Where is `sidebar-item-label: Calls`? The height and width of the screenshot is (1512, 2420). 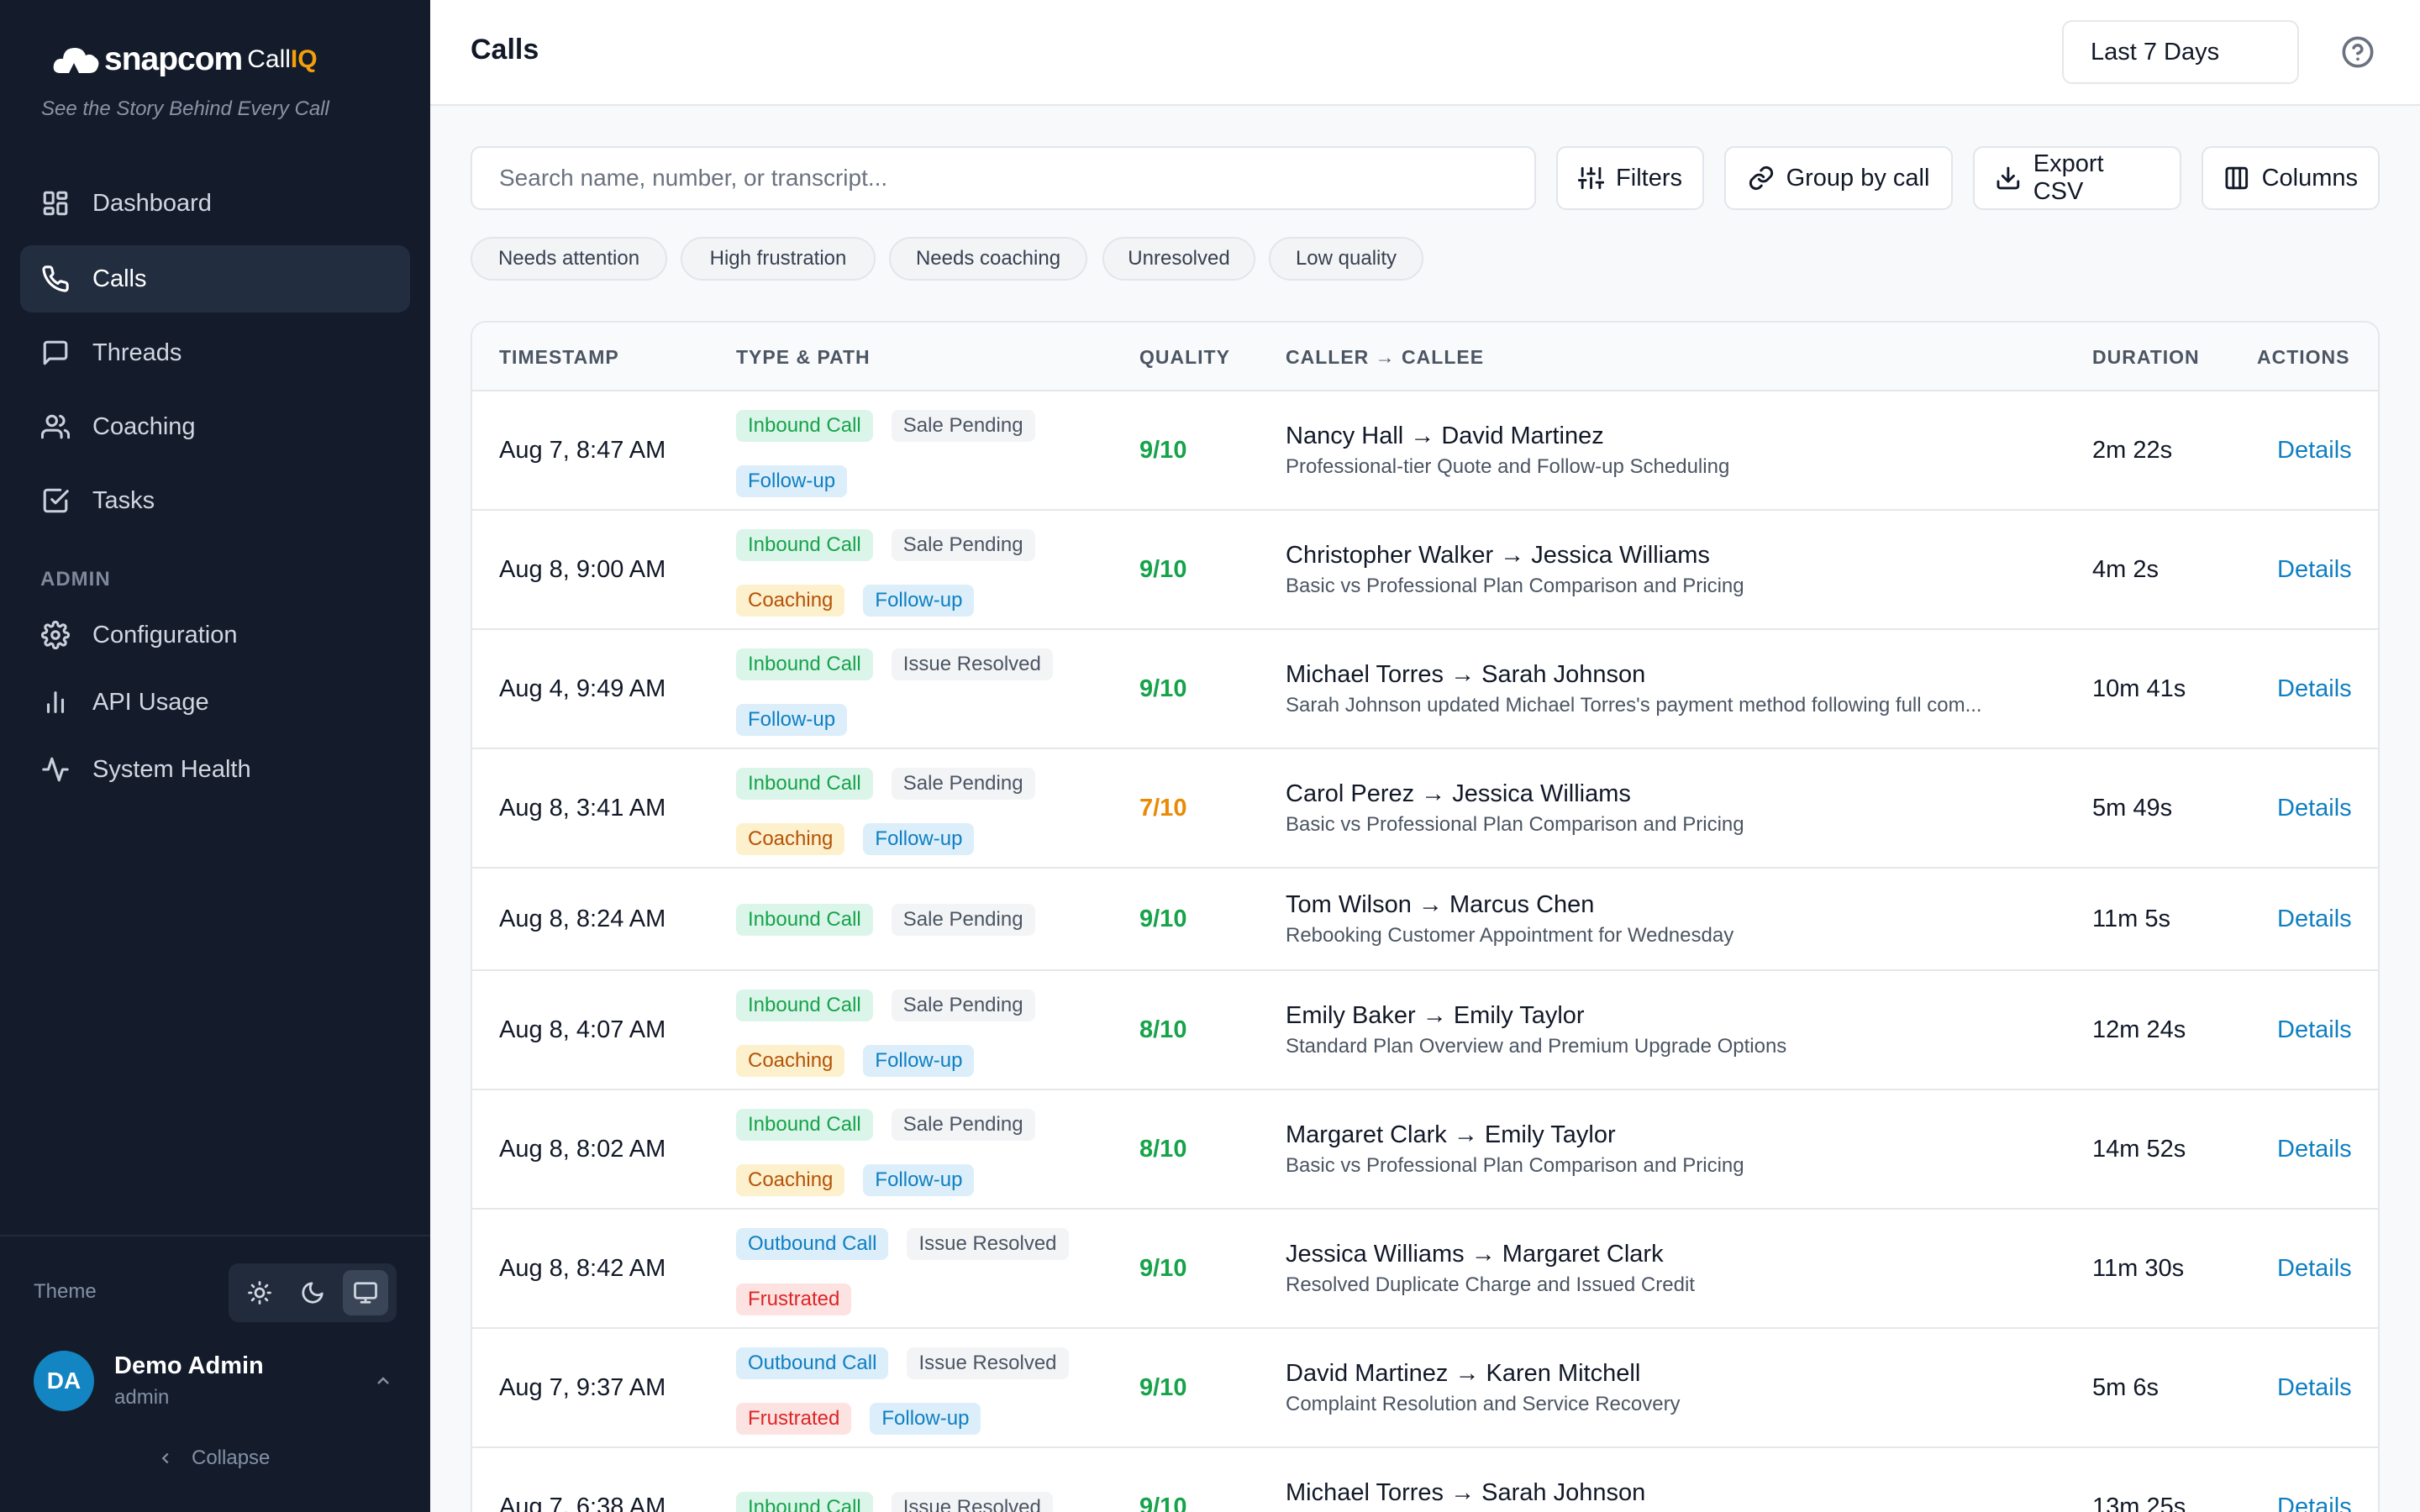
sidebar-item-label: Calls is located at coordinates (120, 278).